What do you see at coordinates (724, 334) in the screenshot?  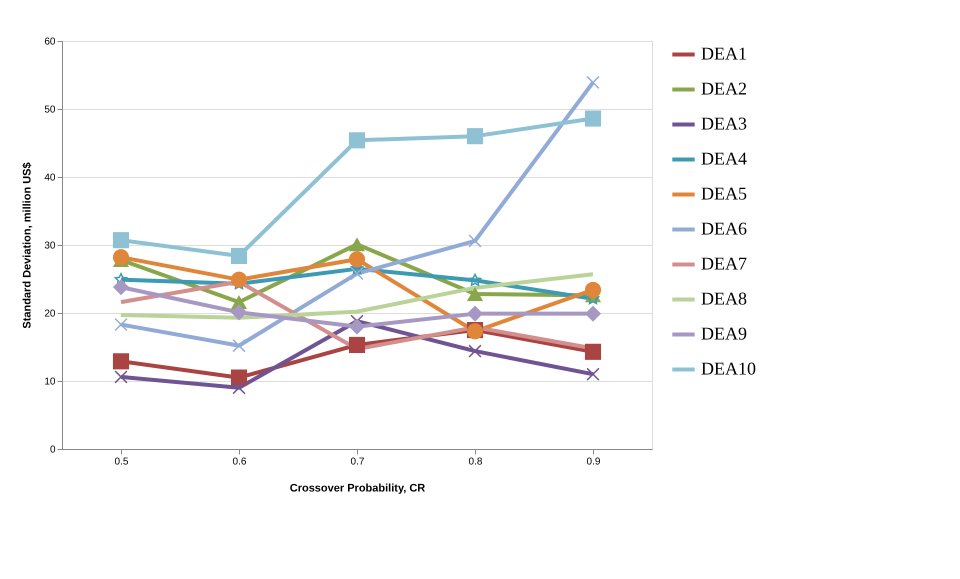 I see `legend-label: DEA9` at bounding box center [724, 334].